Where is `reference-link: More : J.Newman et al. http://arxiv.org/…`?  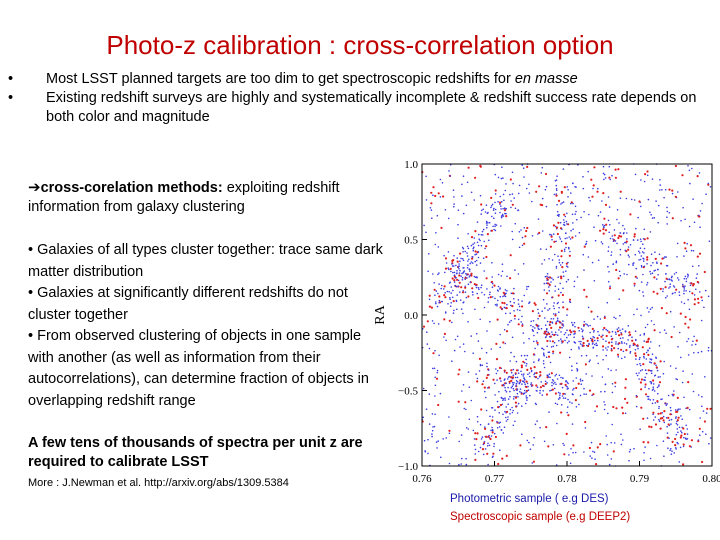 reference-link: More : J.Newman et al. http://arxiv.org/… is located at coordinates (158, 483).